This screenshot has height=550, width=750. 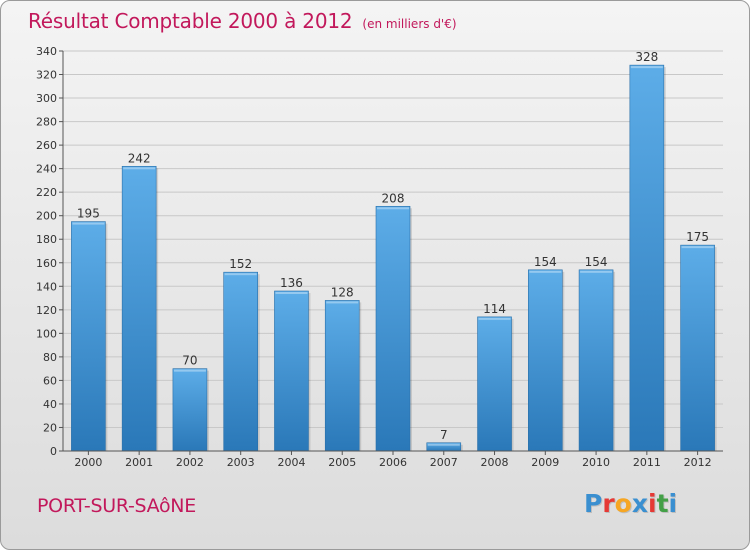 What do you see at coordinates (698, 462) in the screenshot?
I see `x-tick-label: 2012` at bounding box center [698, 462].